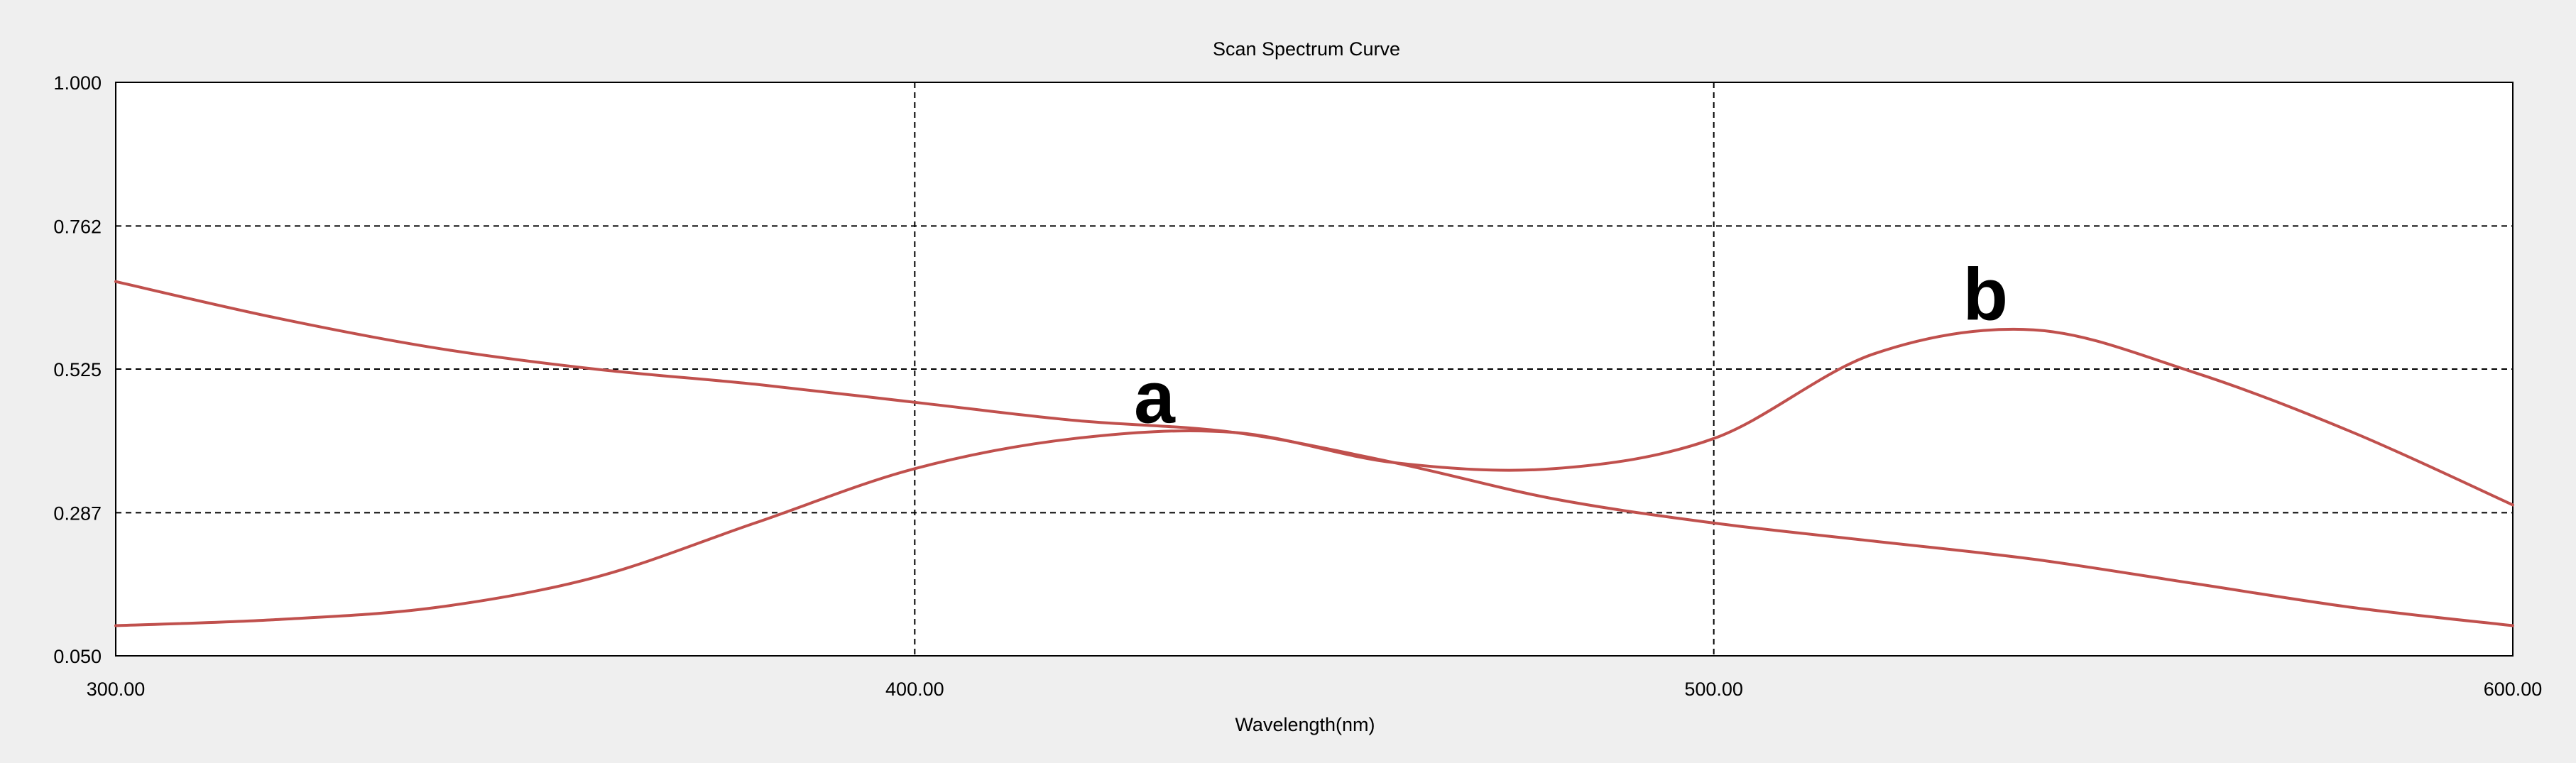  I want to click on curve-label-a: a, so click(1155, 397).